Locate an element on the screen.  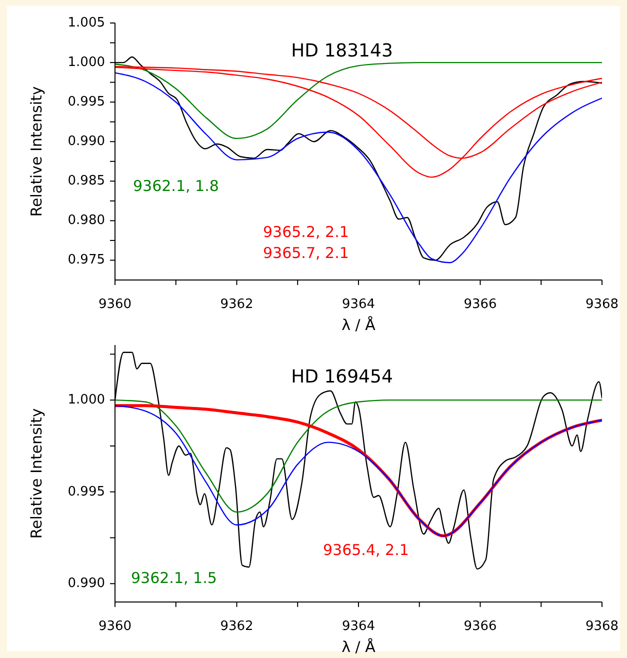
annotation: 9365.7, 2.1 is located at coordinates (306, 253).